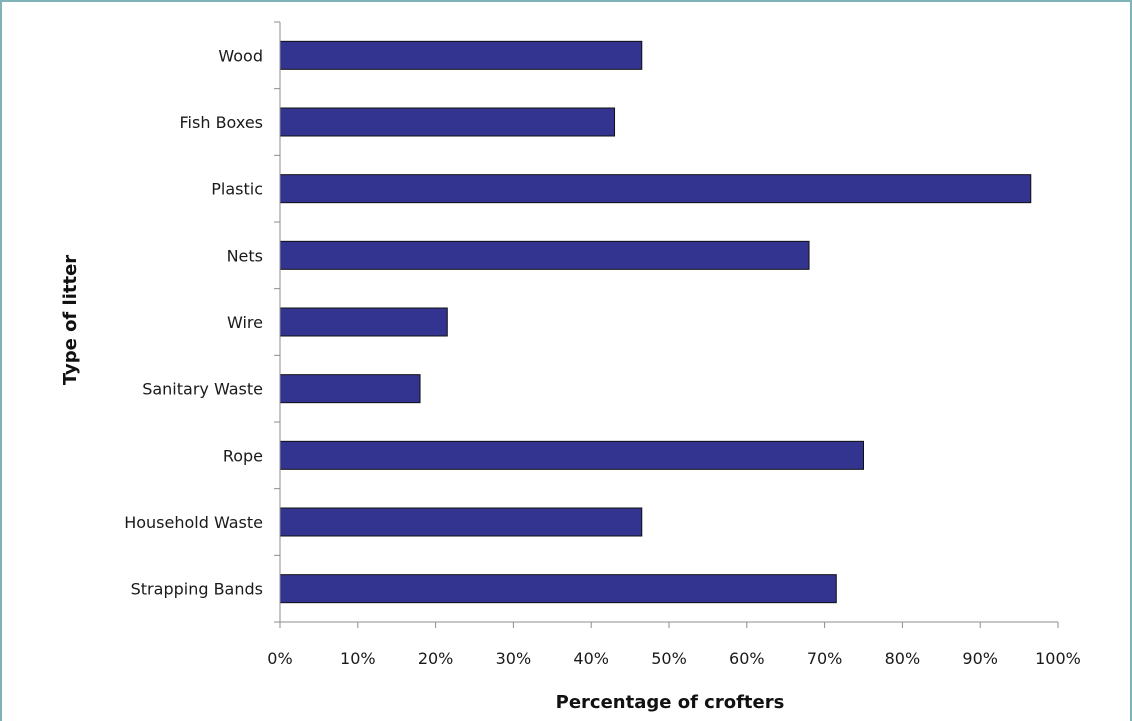  Describe the element at coordinates (243, 455) in the screenshot. I see `category-label: Rope` at that location.